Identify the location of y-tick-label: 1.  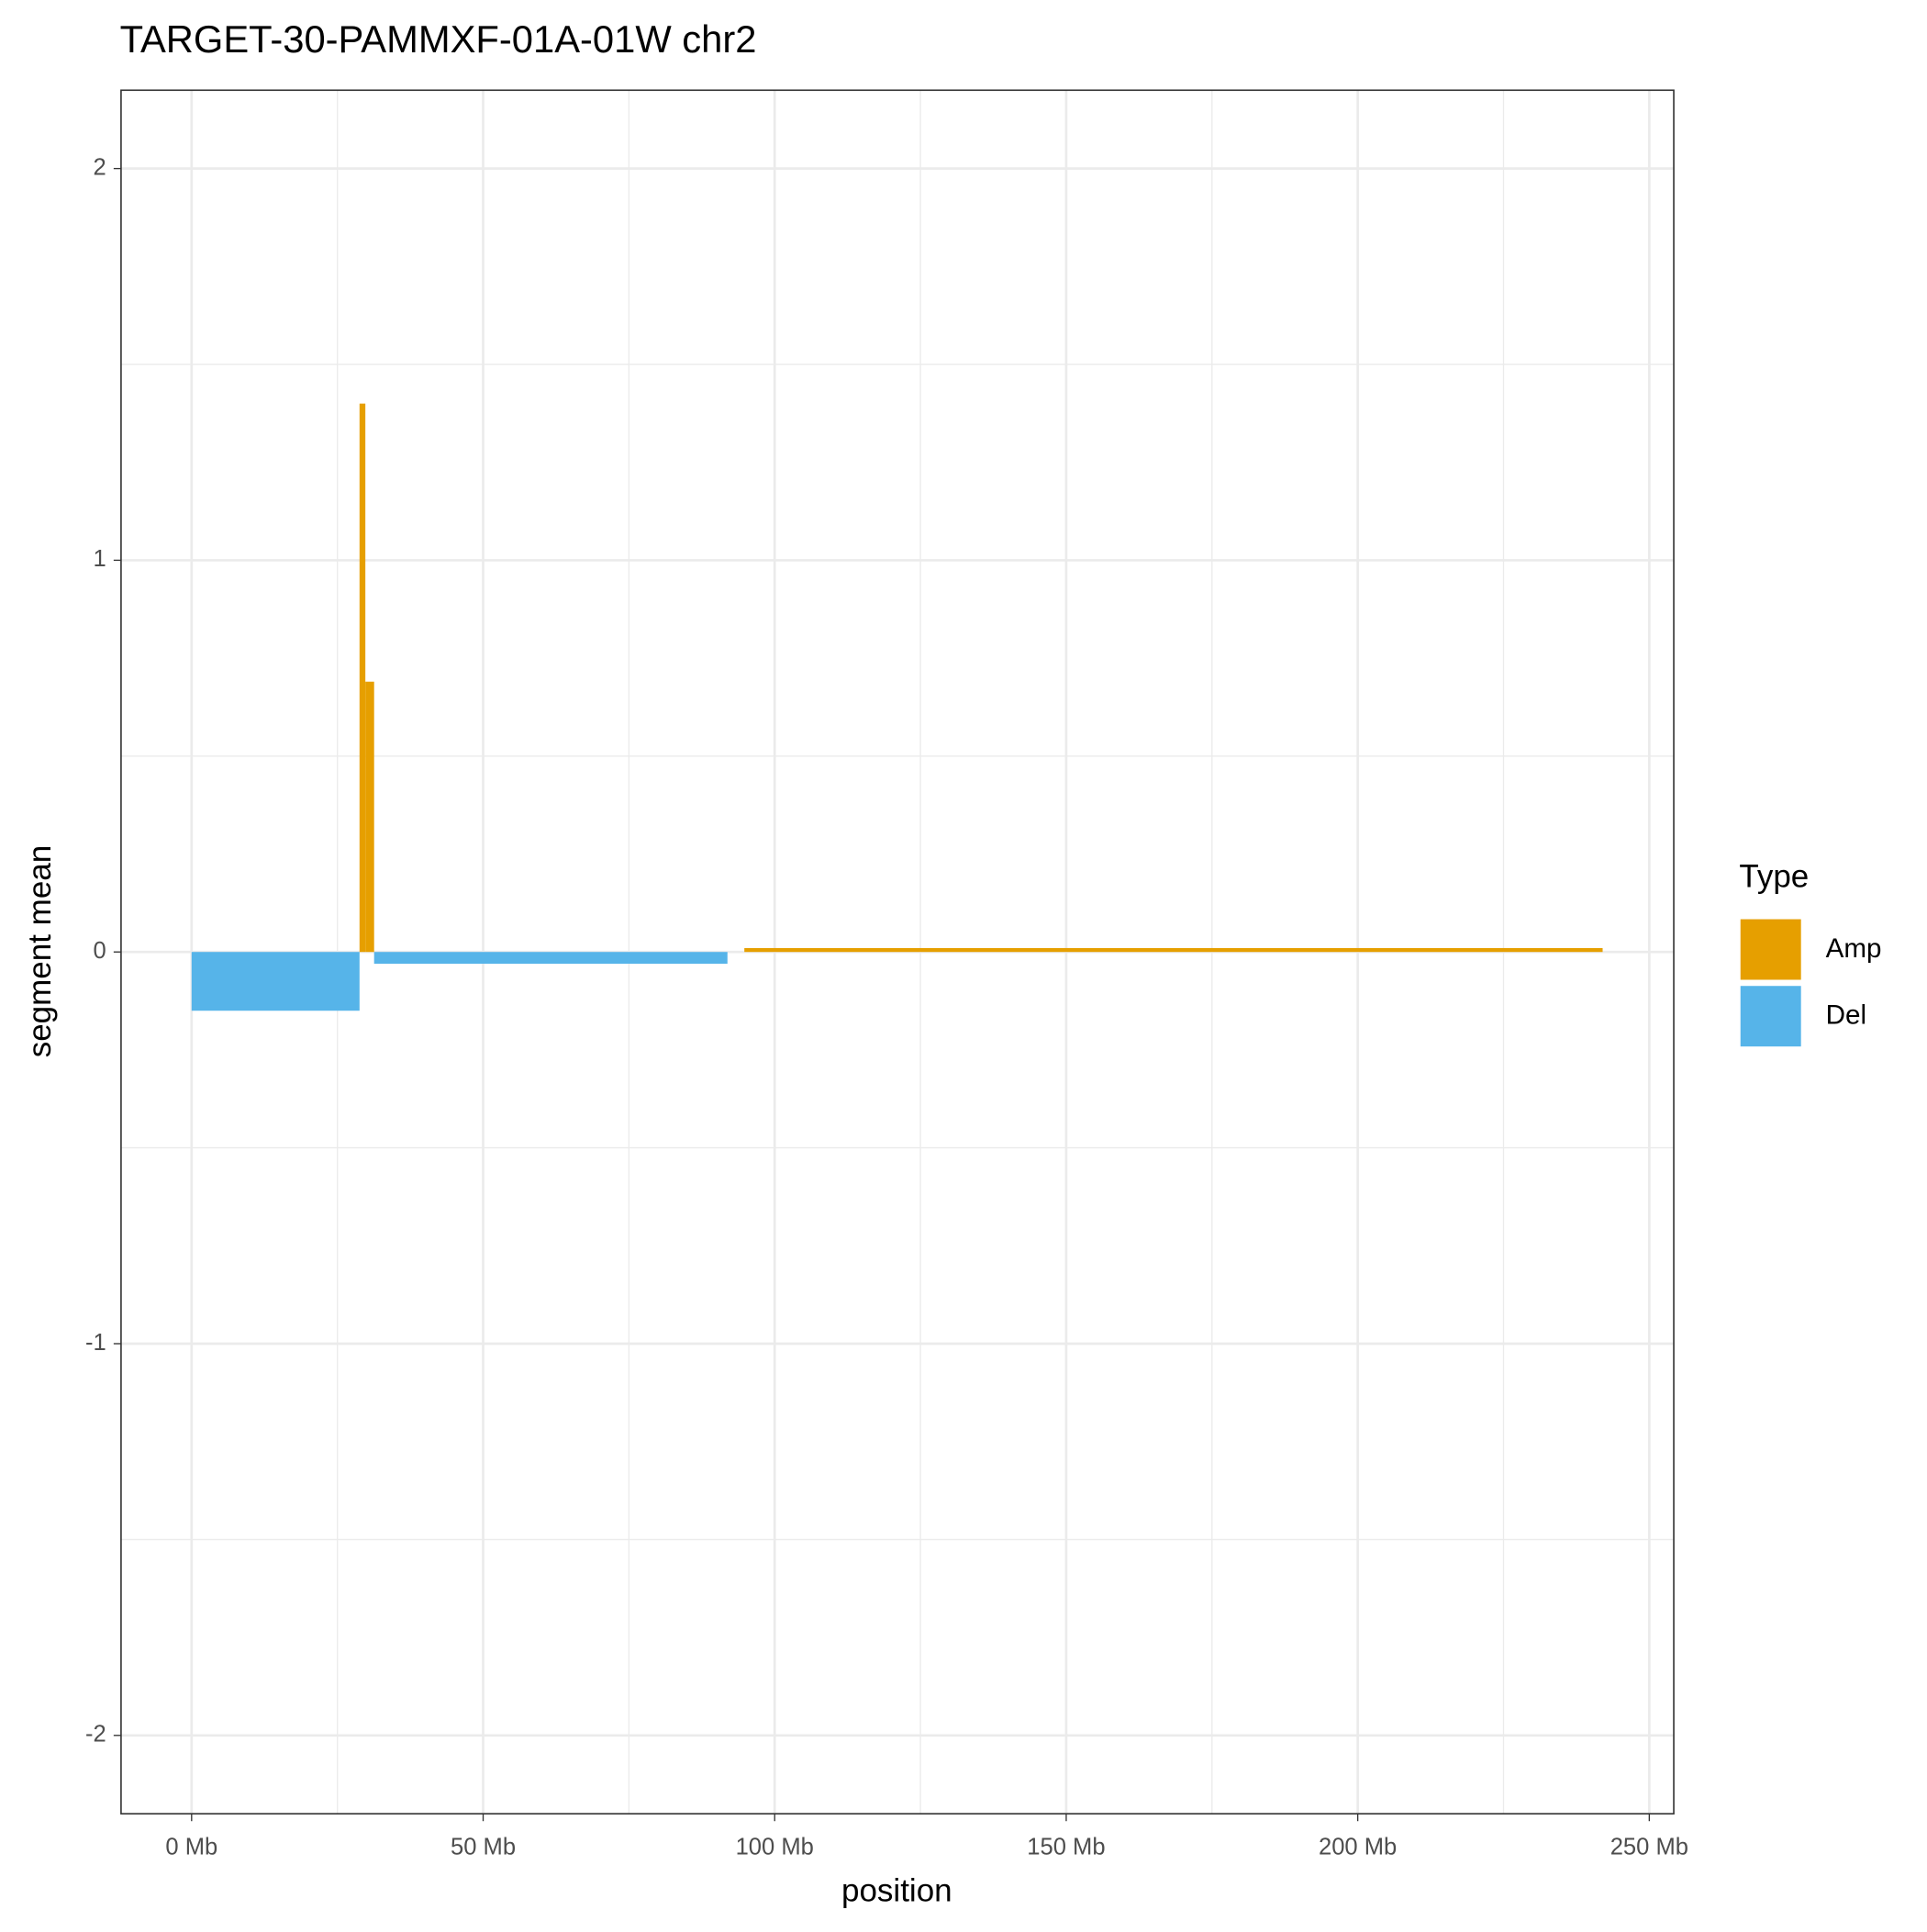
(100, 559).